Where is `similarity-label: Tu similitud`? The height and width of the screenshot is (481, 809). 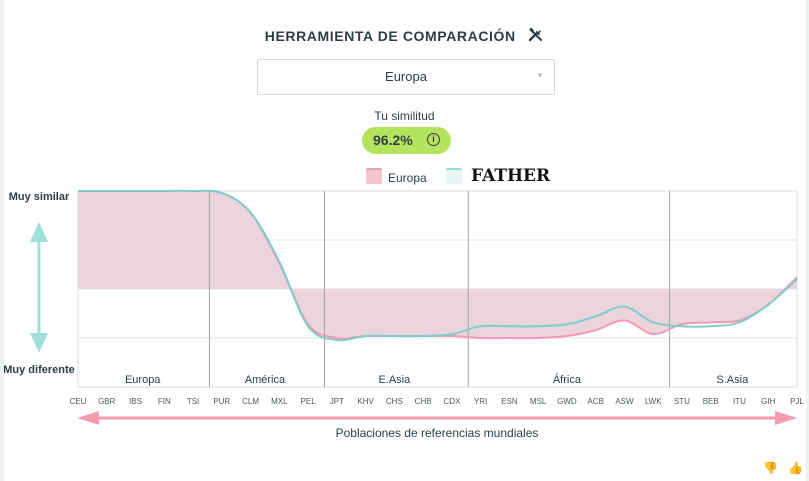 similarity-label: Tu similitud is located at coordinates (404, 116).